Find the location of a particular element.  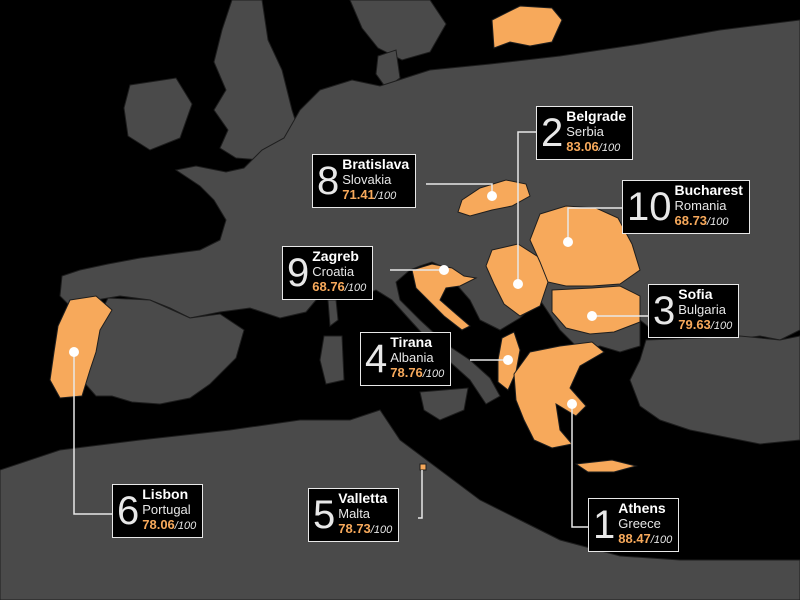

land-sardinia is located at coordinates (332, 360).